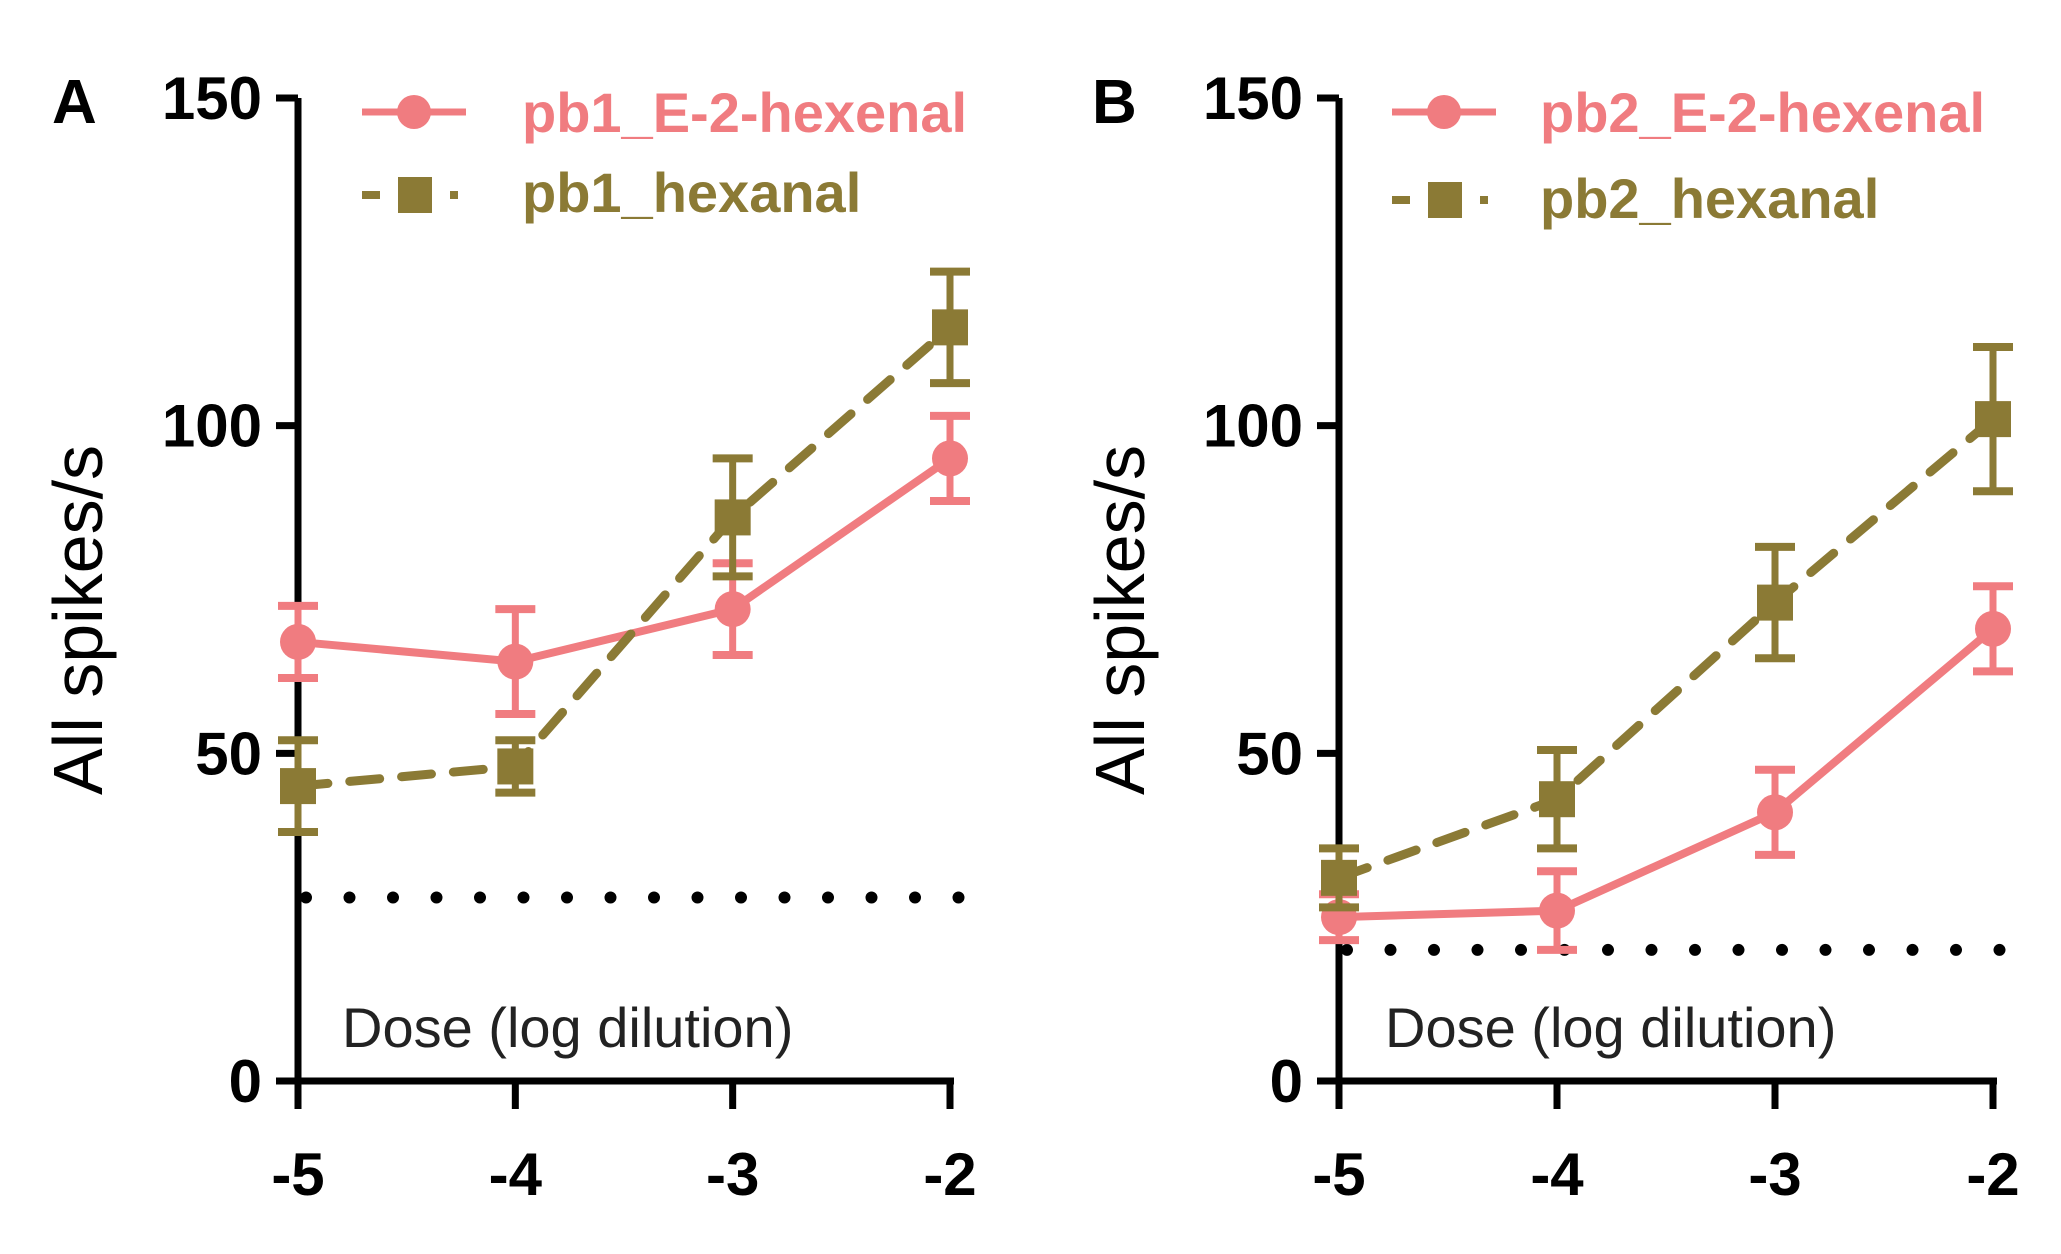 Image resolution: width=2061 pixels, height=1254 pixels. I want to click on panel-label-b: B, so click(1114, 102).